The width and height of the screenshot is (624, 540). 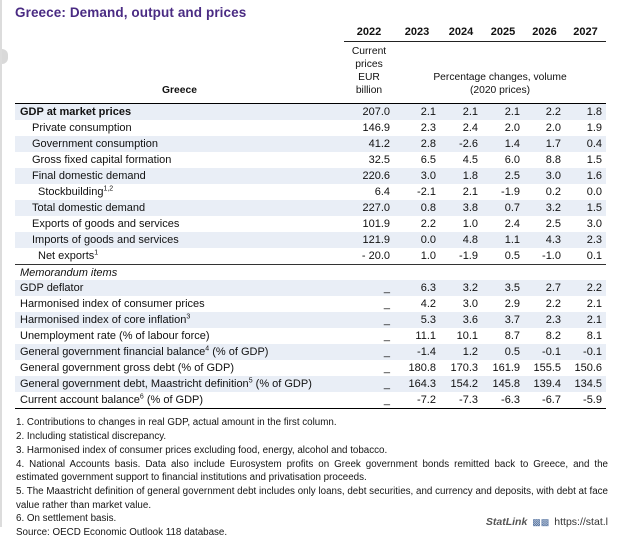 I want to click on cell: 154.2, so click(x=461, y=384).